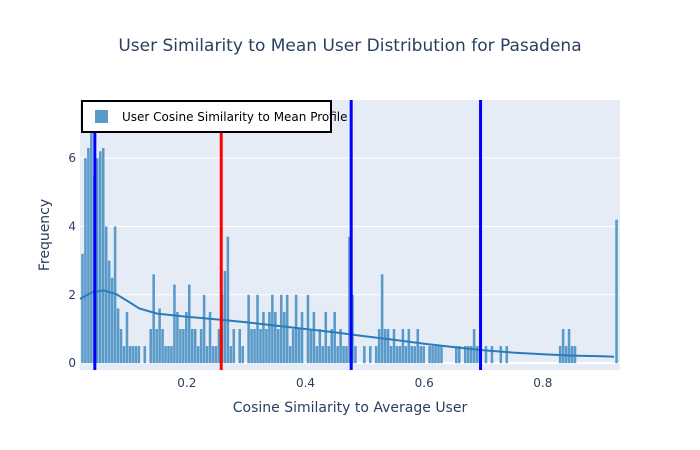 The height and width of the screenshot is (450, 700). Describe the element at coordinates (72, 363) in the screenshot. I see `y-tick-label: 0` at that location.